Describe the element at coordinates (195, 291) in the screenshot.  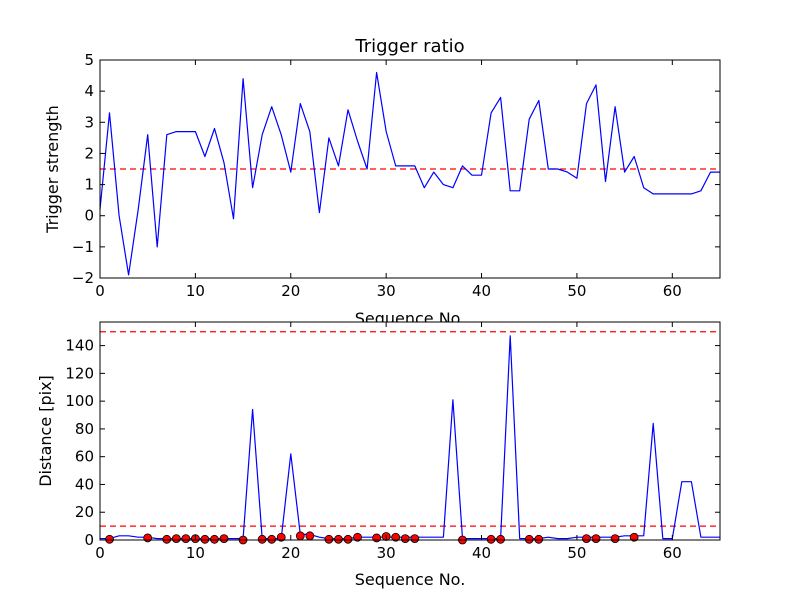
I see `trigger-ratio-x-tick-label: 10` at that location.